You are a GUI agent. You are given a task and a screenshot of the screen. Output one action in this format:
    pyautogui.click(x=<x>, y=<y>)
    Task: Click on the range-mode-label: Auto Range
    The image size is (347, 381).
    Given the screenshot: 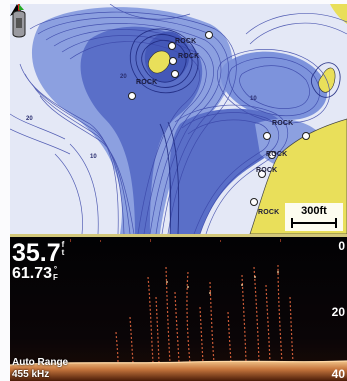 What is the action you would take?
    pyautogui.click(x=40, y=362)
    